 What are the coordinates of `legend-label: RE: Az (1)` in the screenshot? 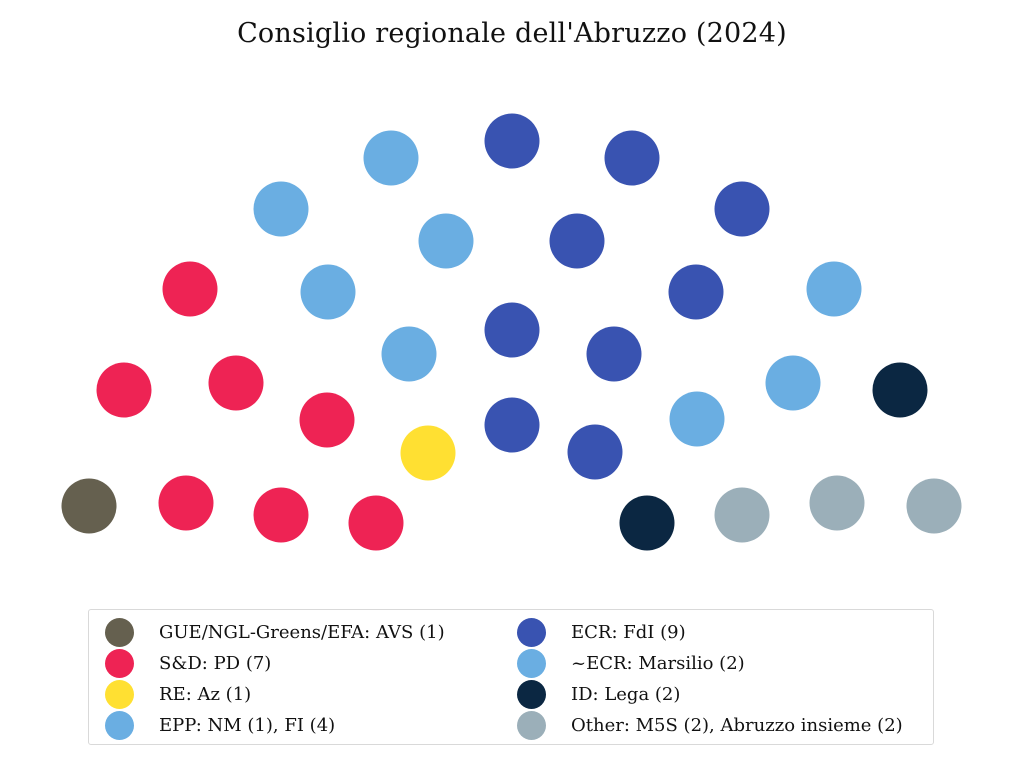 It's located at (205, 694).